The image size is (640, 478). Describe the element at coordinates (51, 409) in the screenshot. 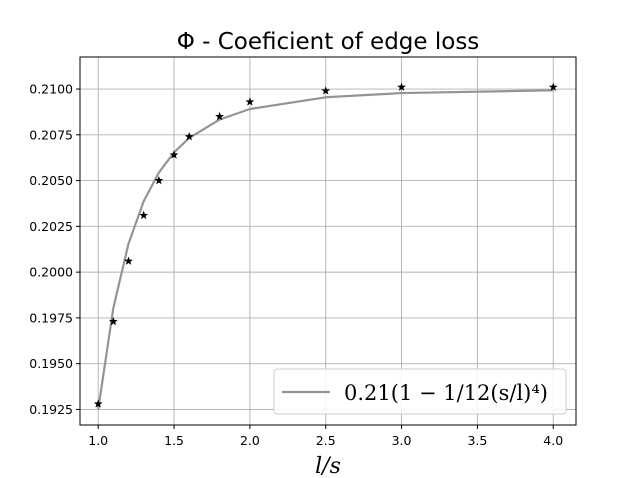

I see `y-tick-label: 0.1925` at that location.